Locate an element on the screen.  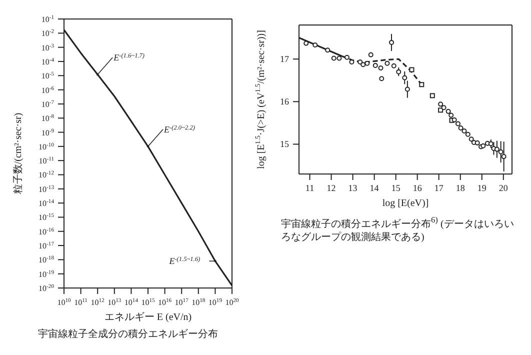
x-tick-label: 19 is located at coordinates (482, 188).